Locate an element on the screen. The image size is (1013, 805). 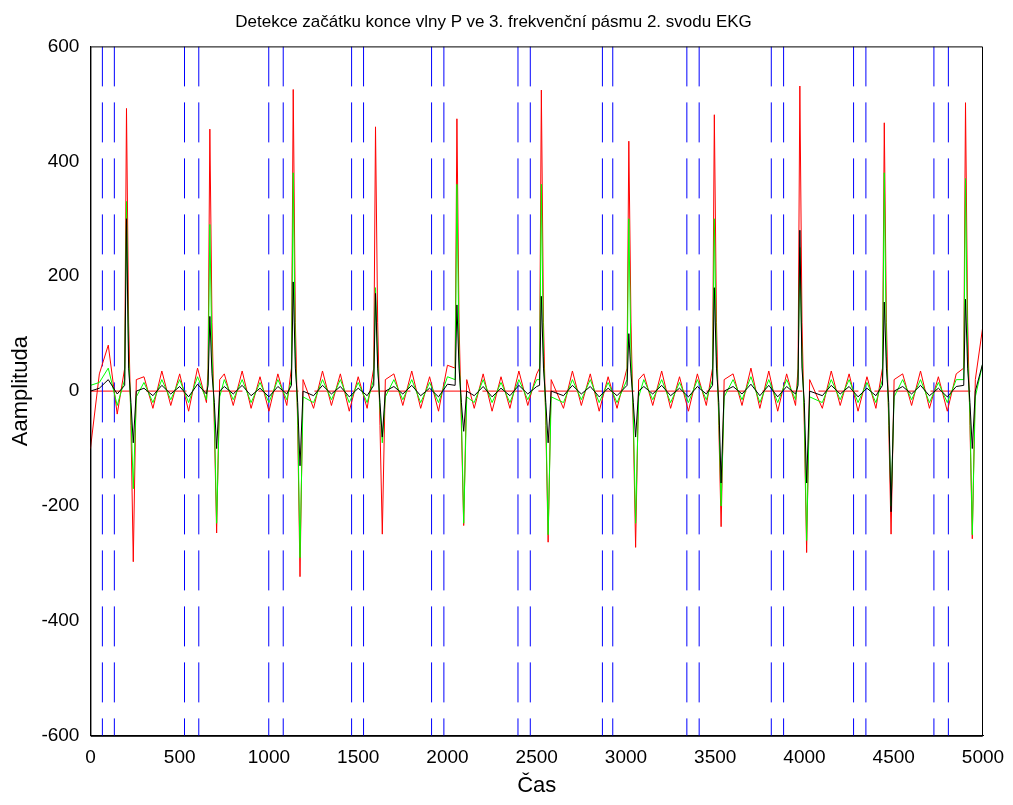
x-tick-label: 4000 is located at coordinates (804, 757).